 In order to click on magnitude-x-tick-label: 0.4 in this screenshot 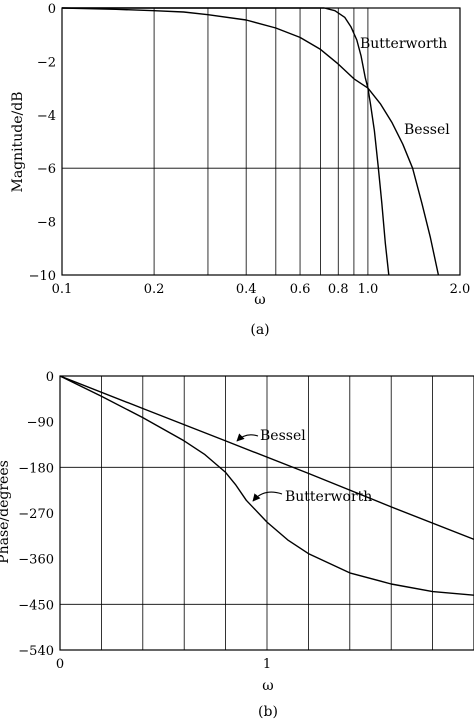, I will do `click(246, 289)`.